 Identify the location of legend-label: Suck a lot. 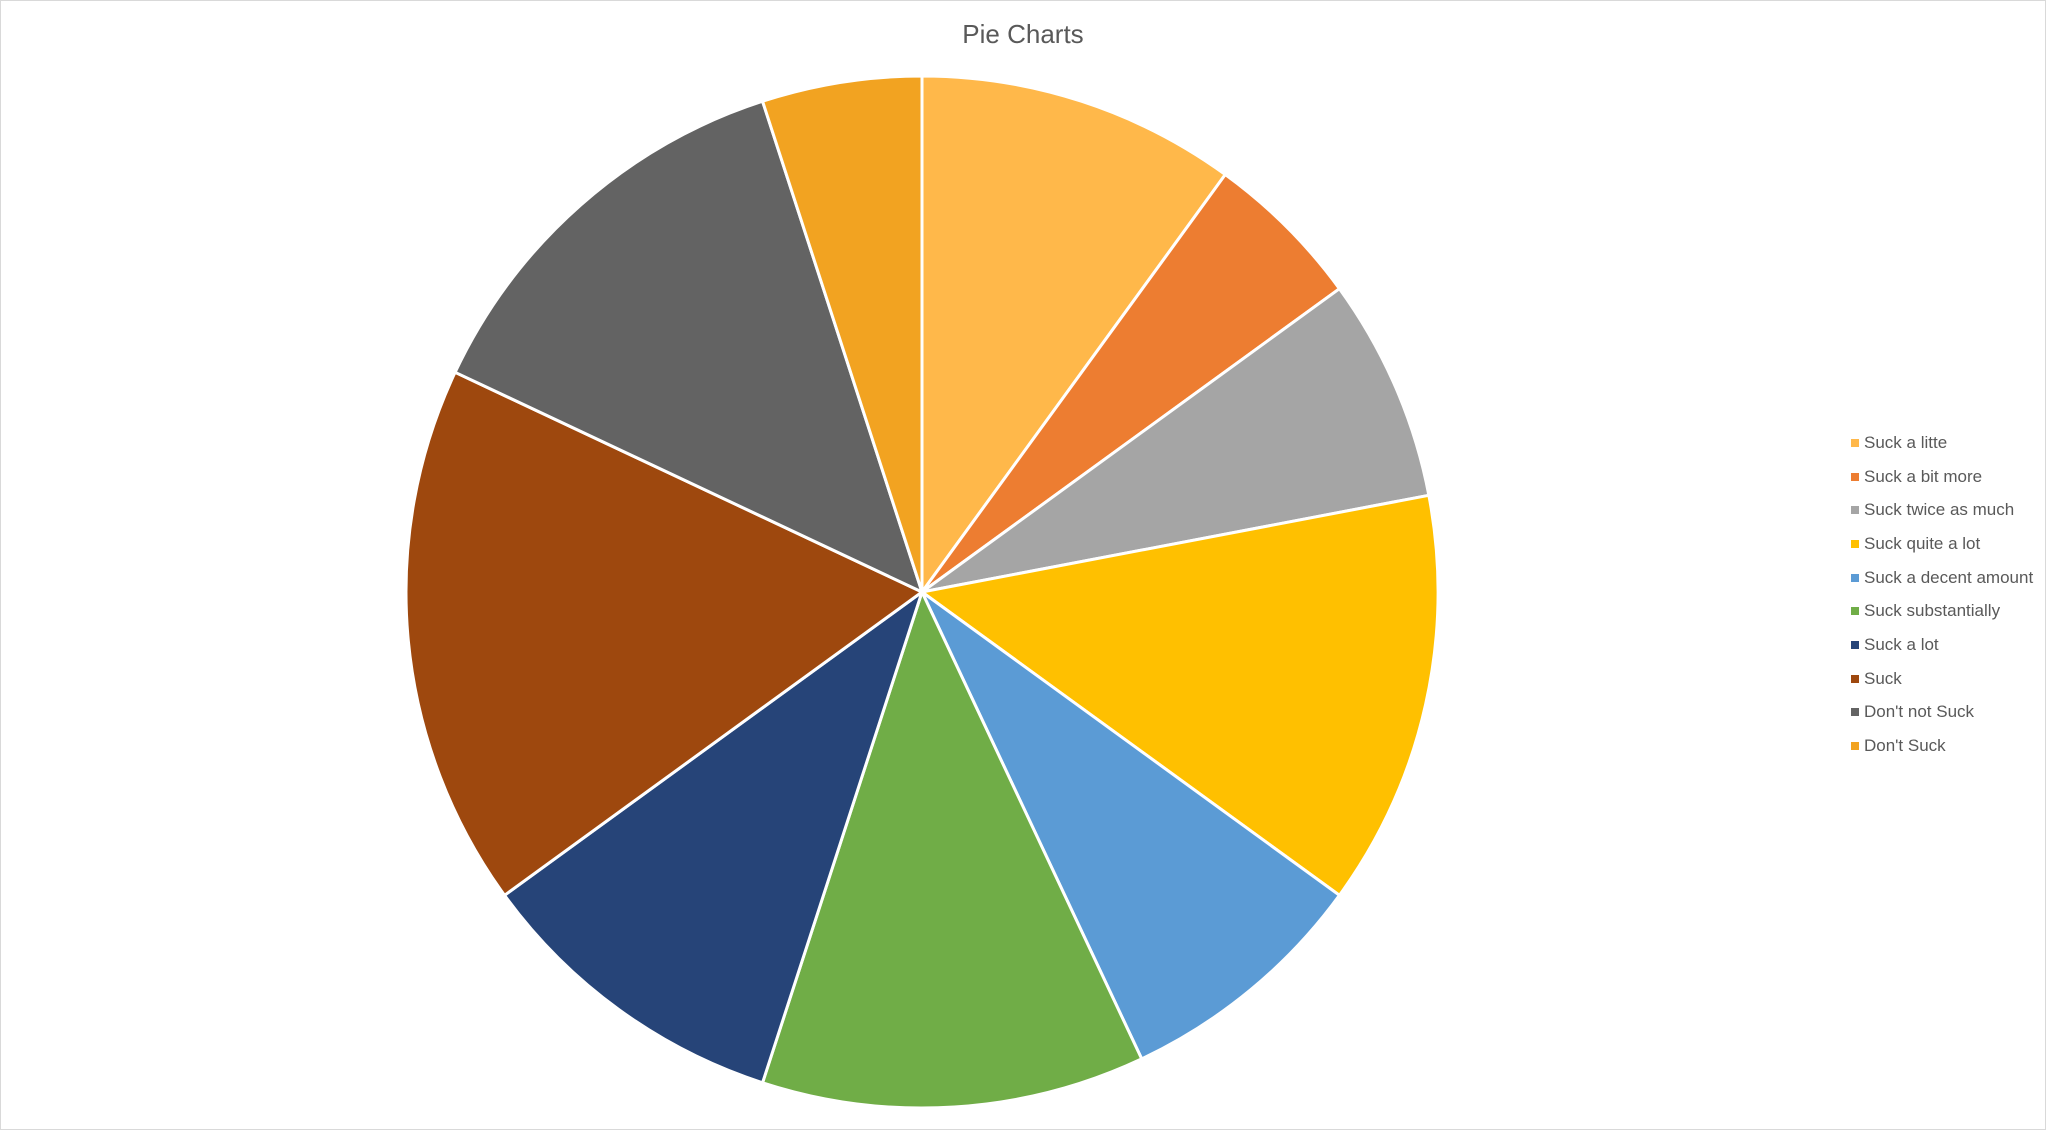
(1901, 644).